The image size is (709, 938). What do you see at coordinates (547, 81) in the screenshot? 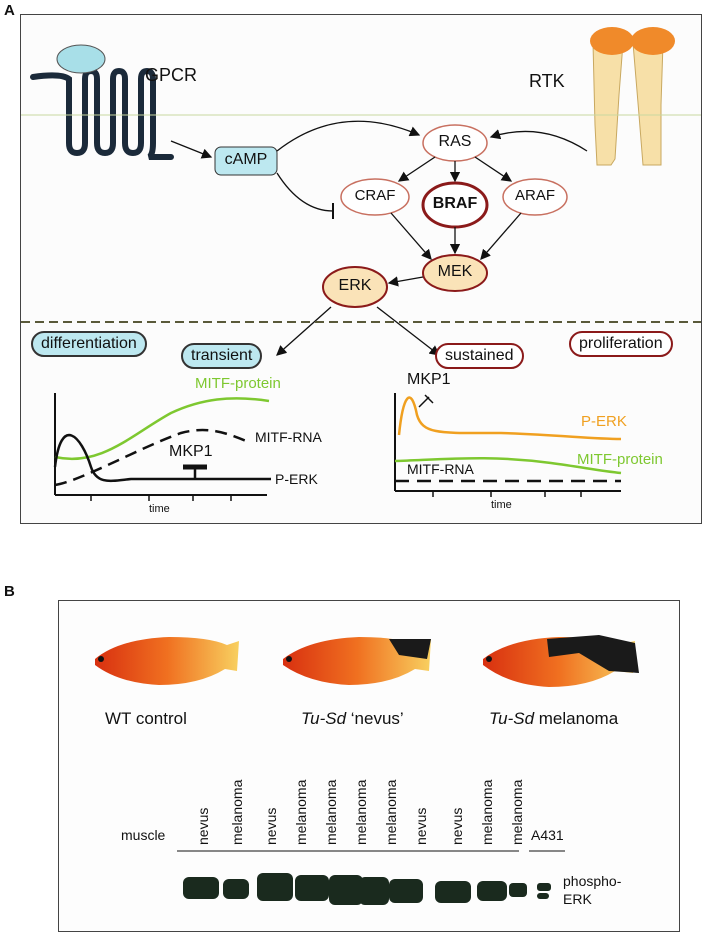
I see `rtk-label: RTK` at bounding box center [547, 81].